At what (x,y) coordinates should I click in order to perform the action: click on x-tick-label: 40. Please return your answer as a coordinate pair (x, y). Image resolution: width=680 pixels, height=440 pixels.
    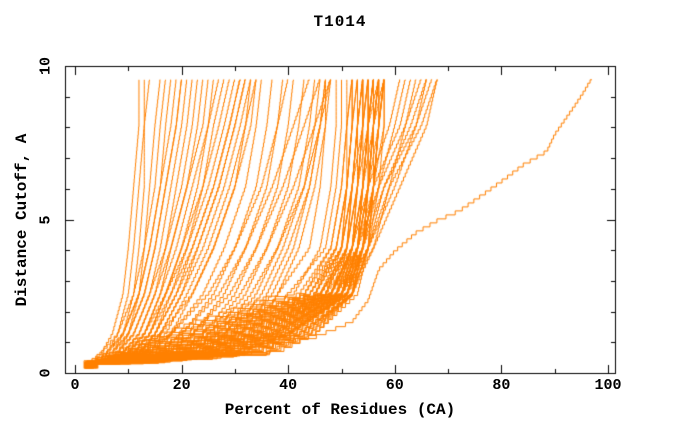
    Looking at the image, I should click on (288, 385).